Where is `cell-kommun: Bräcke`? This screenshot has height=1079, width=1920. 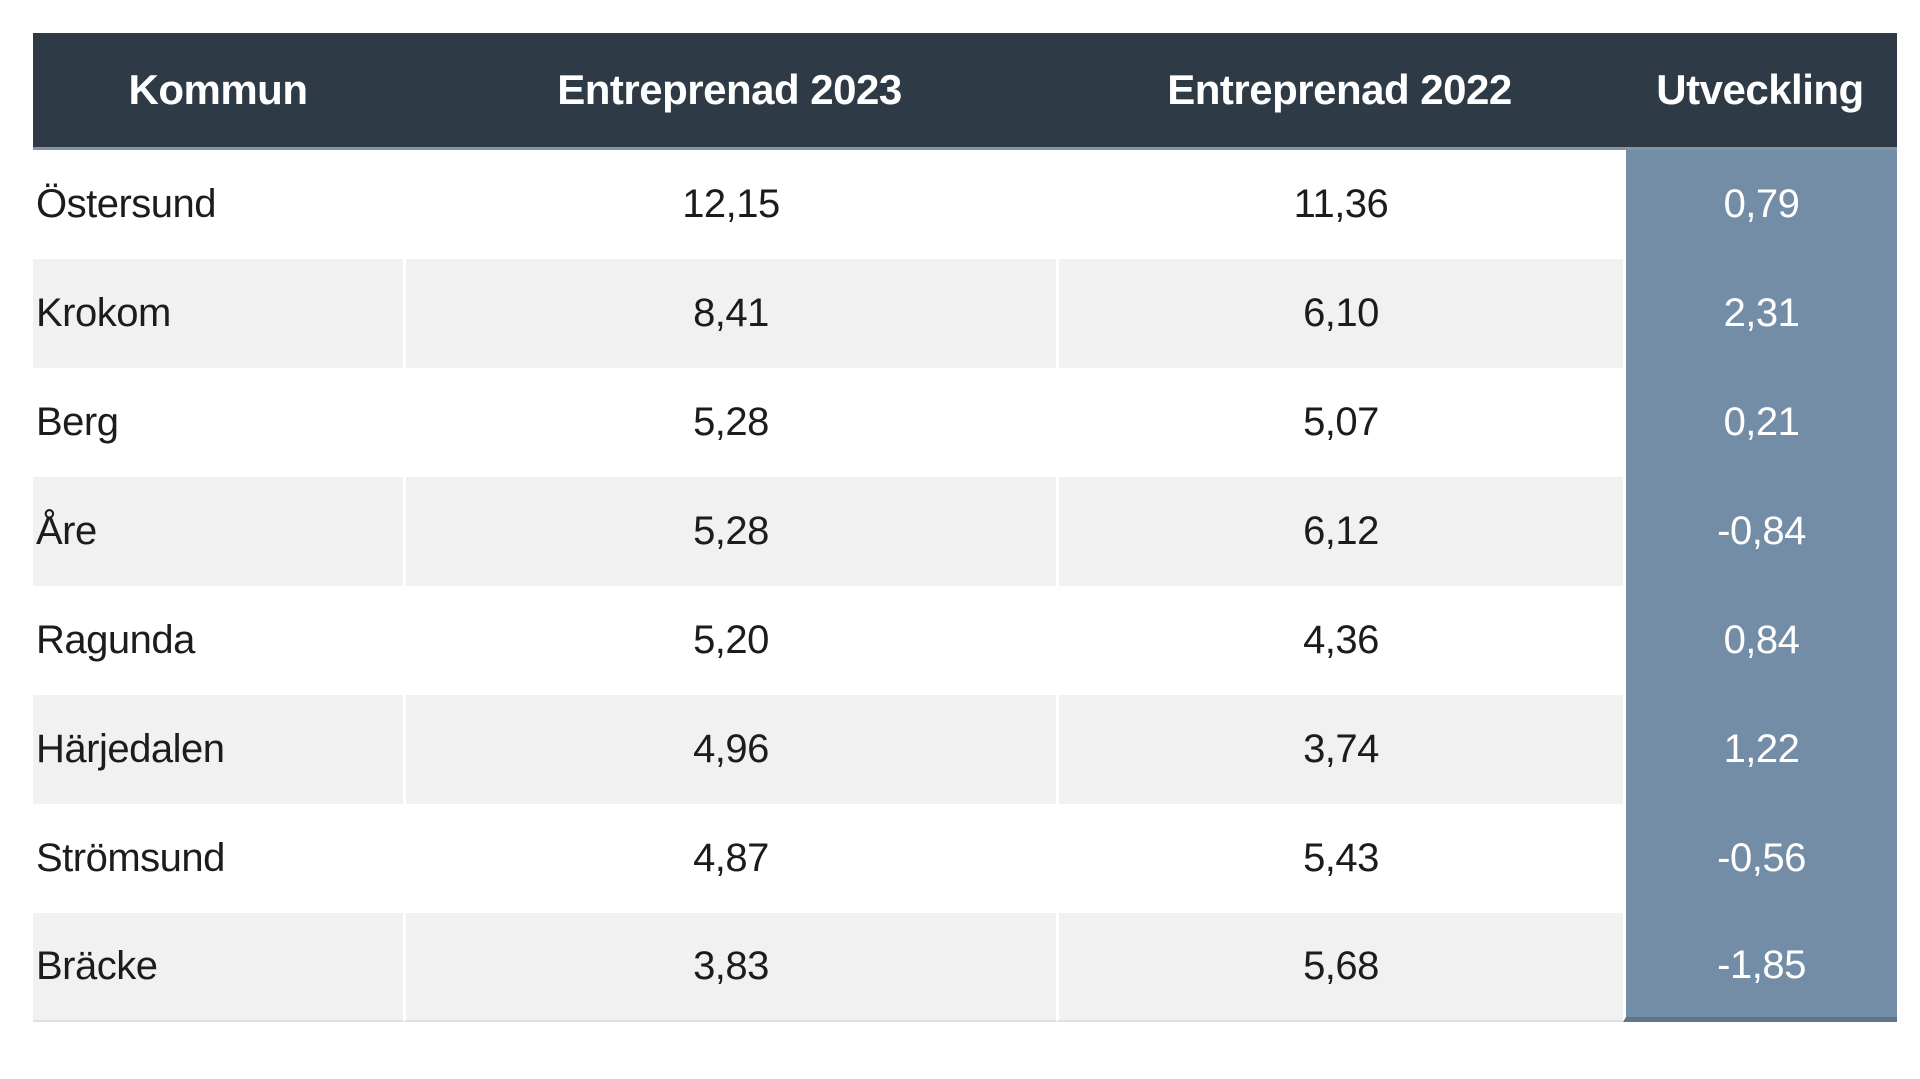 cell-kommun: Bräcke is located at coordinates (218, 967).